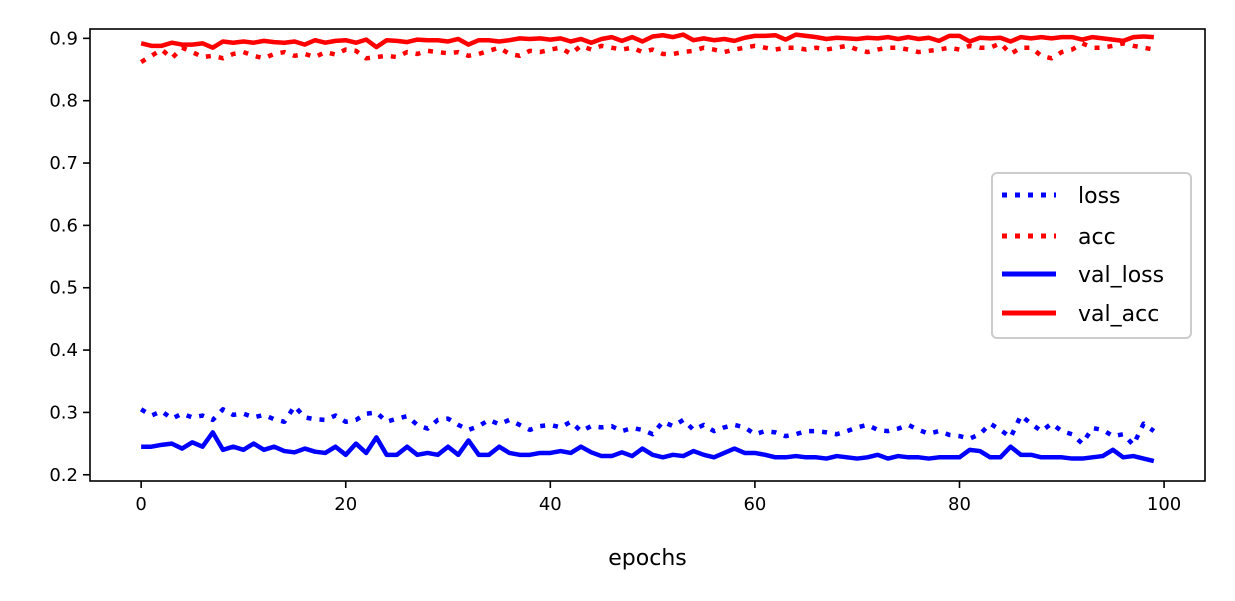 This screenshot has width=1235, height=601. Describe the element at coordinates (63, 225) in the screenshot. I see `y-tick-label: 0.6` at that location.